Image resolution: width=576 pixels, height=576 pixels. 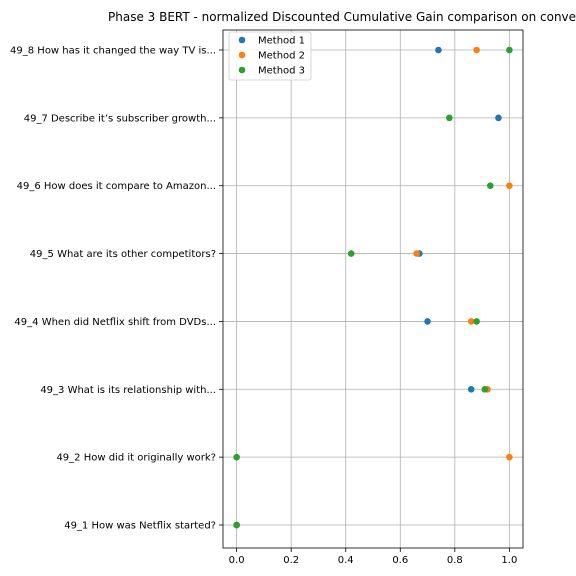 What do you see at coordinates (237, 560) in the screenshot?
I see `x-tick-label: 0.0` at bounding box center [237, 560].